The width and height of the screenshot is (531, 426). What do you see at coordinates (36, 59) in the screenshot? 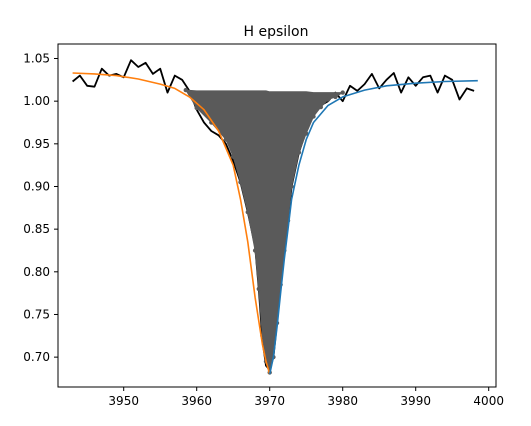
I see `y-tick-label: 1.05` at bounding box center [36, 59].